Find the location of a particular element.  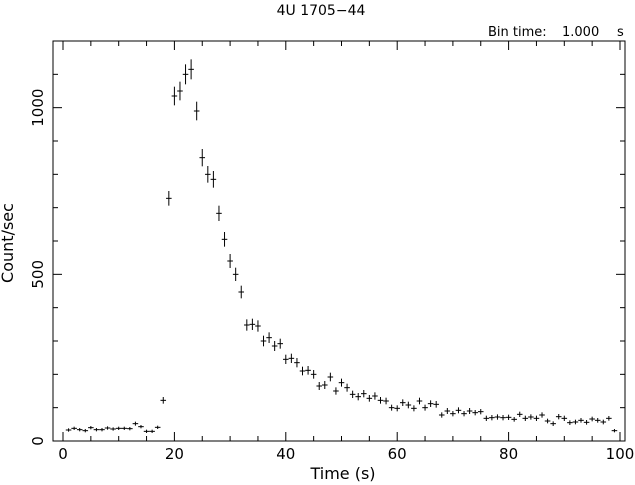

y-axis-label: Count/sec is located at coordinates (8, 243).